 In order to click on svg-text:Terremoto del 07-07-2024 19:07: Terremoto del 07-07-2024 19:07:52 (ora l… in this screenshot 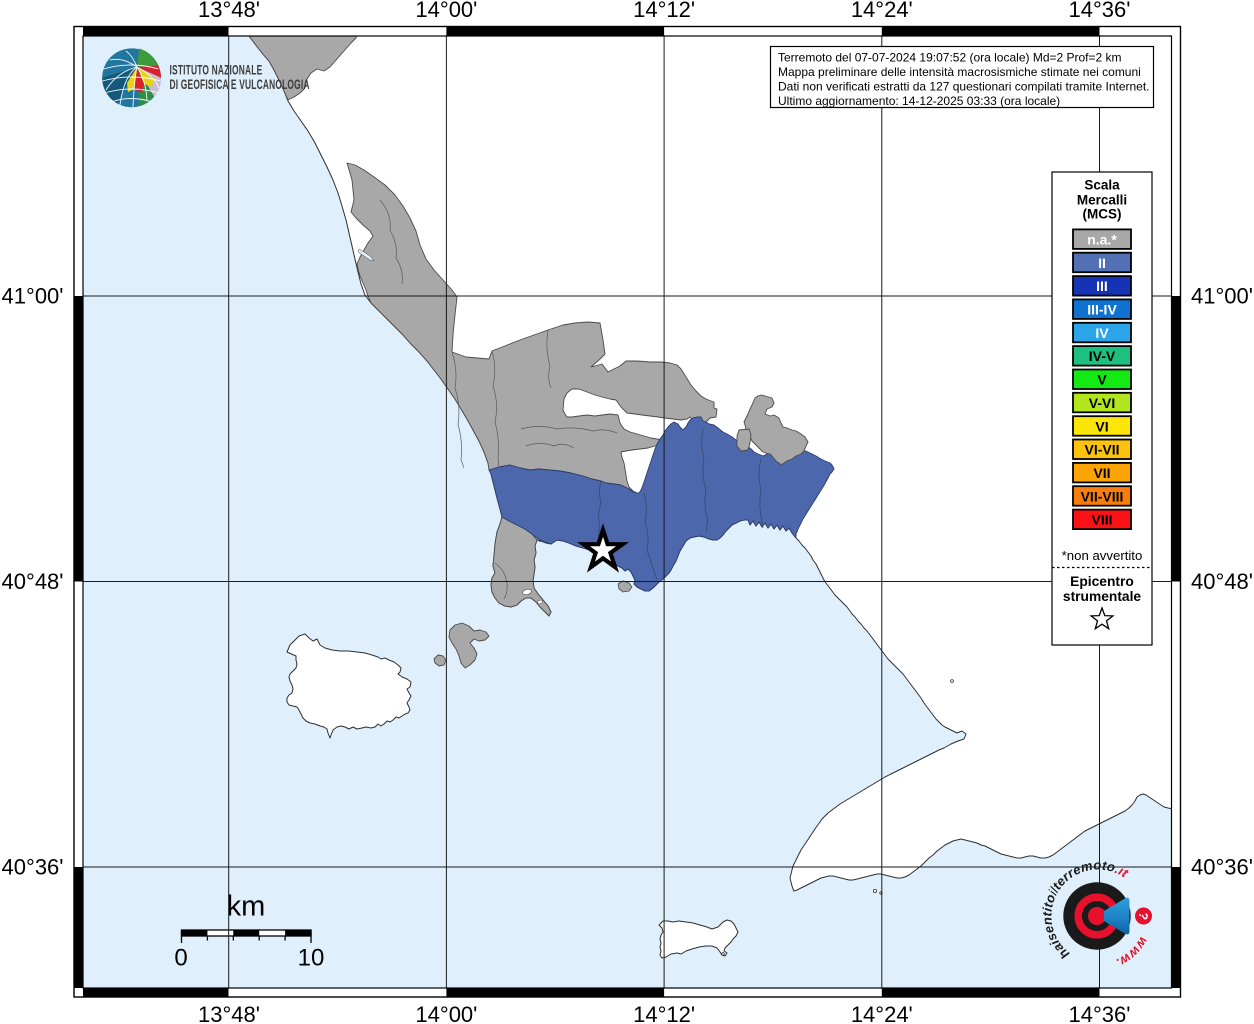, I will do `click(950, 58)`.